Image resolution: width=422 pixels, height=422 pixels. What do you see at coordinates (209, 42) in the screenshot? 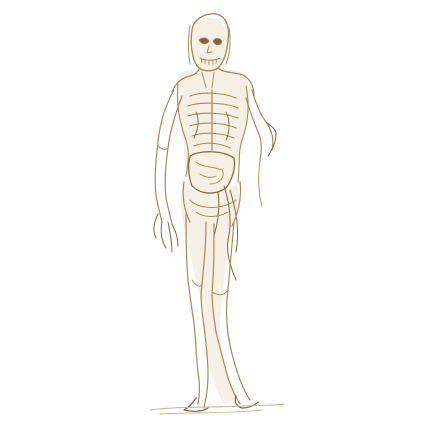
I see `skull` at bounding box center [209, 42].